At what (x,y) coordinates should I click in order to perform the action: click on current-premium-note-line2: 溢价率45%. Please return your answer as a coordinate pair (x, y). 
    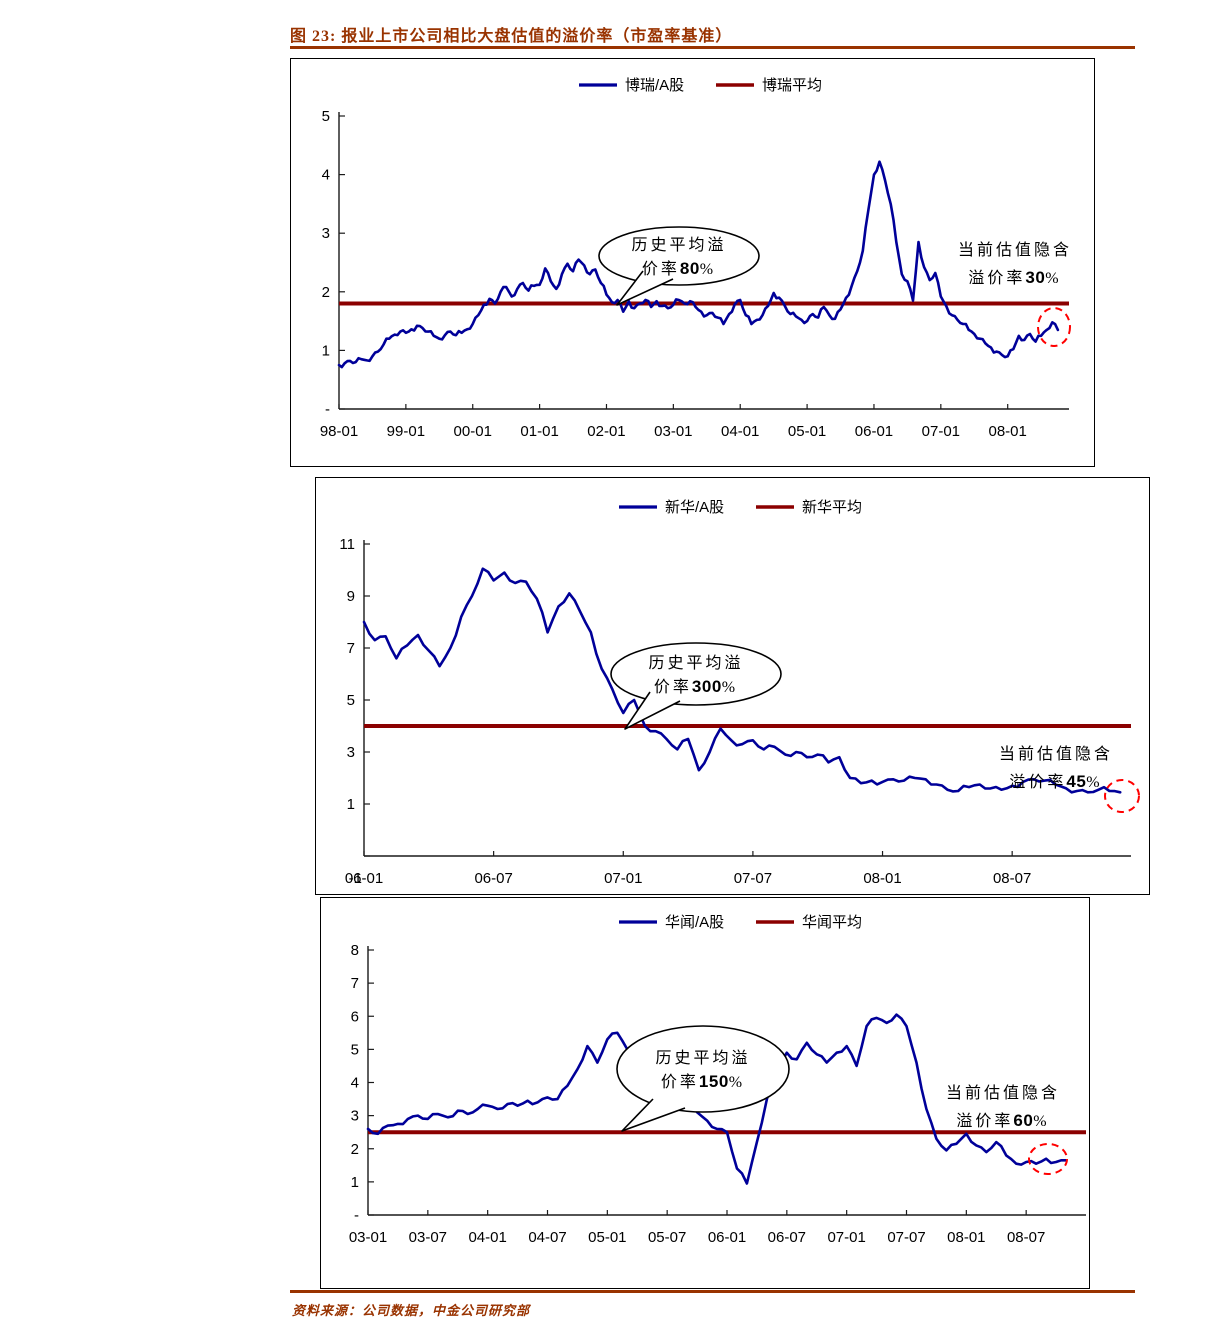
    Looking at the image, I should click on (1055, 781).